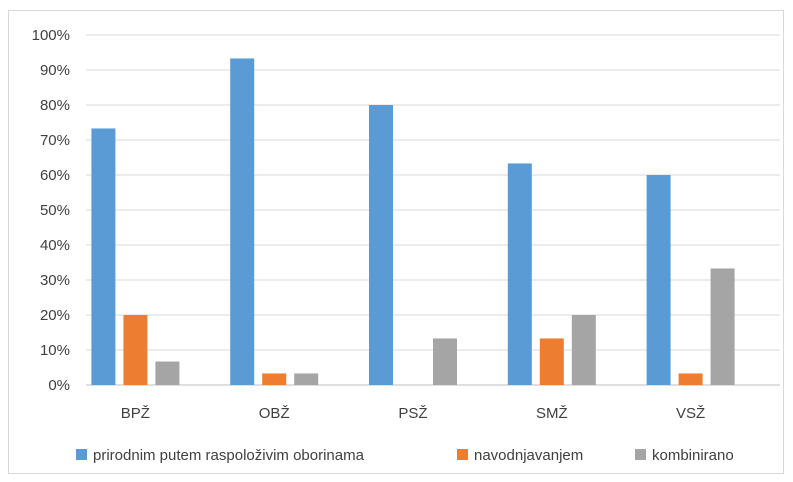 The width and height of the screenshot is (793, 482). Describe the element at coordinates (55, 350) in the screenshot. I see `y-tick-label: 10%` at that location.